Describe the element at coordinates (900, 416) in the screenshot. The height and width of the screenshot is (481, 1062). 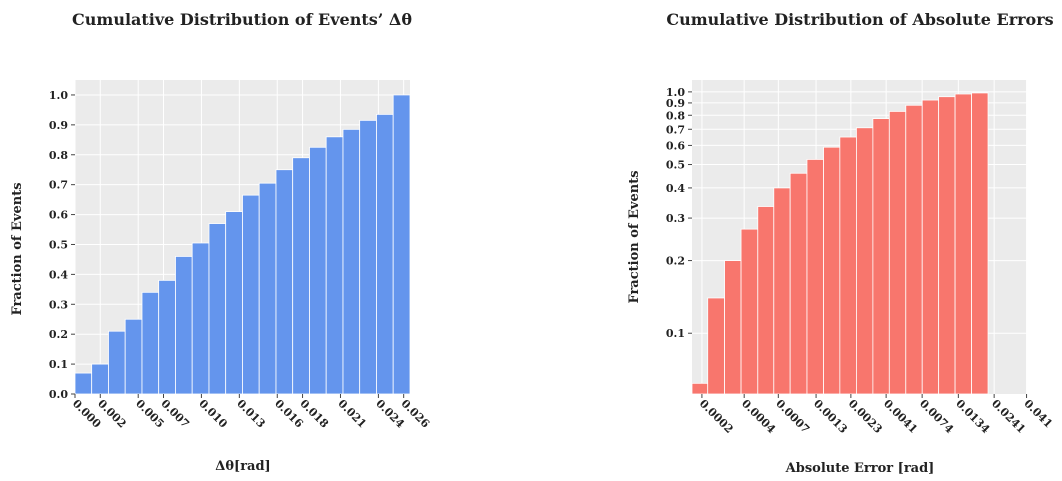
I see `x-tick-label: 0.0041` at that location.